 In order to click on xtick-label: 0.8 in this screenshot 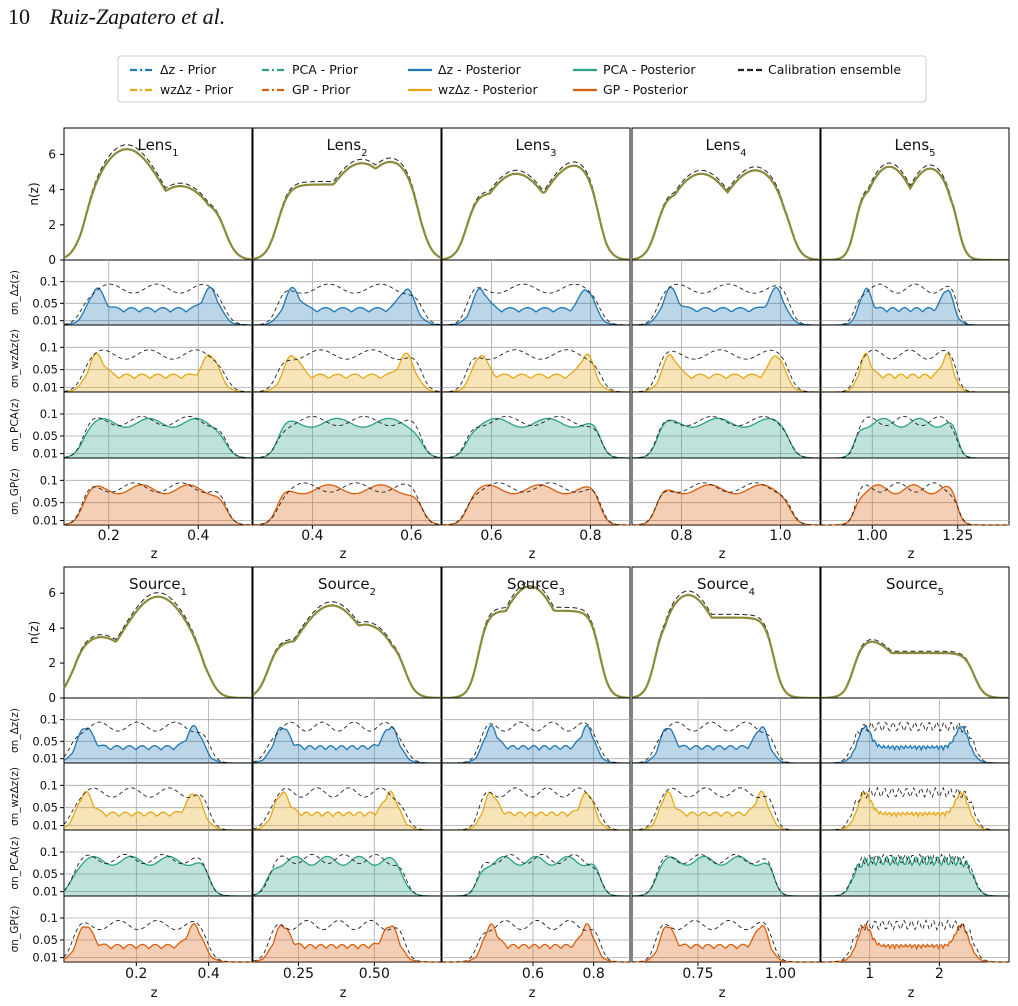, I will do `click(590, 536)`.